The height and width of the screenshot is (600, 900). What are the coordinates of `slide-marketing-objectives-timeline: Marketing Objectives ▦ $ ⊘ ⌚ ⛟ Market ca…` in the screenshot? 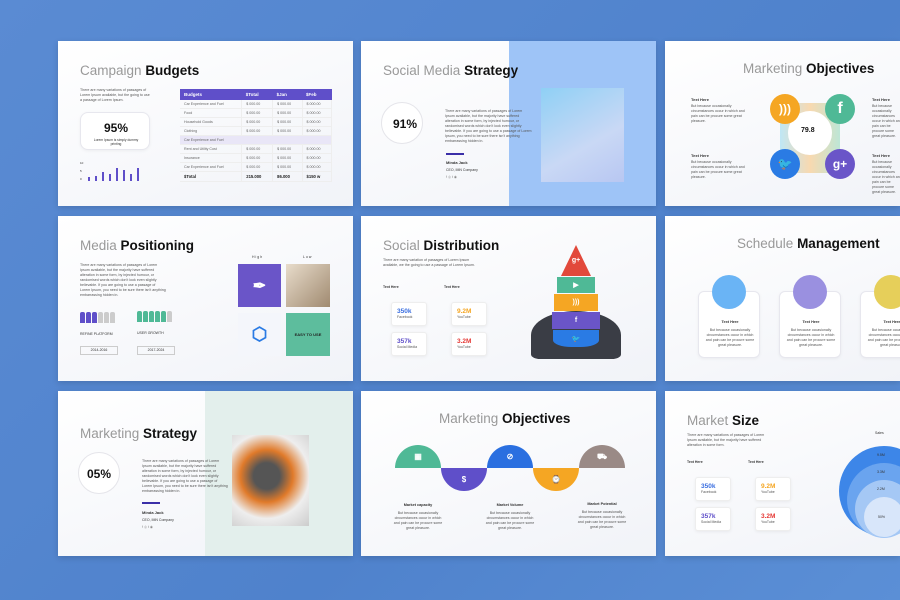 It's located at (508, 473).